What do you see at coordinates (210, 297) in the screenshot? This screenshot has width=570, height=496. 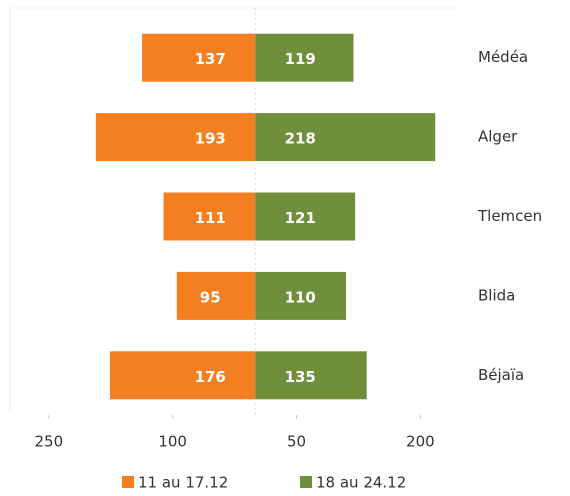 I see `value-label: 95` at bounding box center [210, 297].